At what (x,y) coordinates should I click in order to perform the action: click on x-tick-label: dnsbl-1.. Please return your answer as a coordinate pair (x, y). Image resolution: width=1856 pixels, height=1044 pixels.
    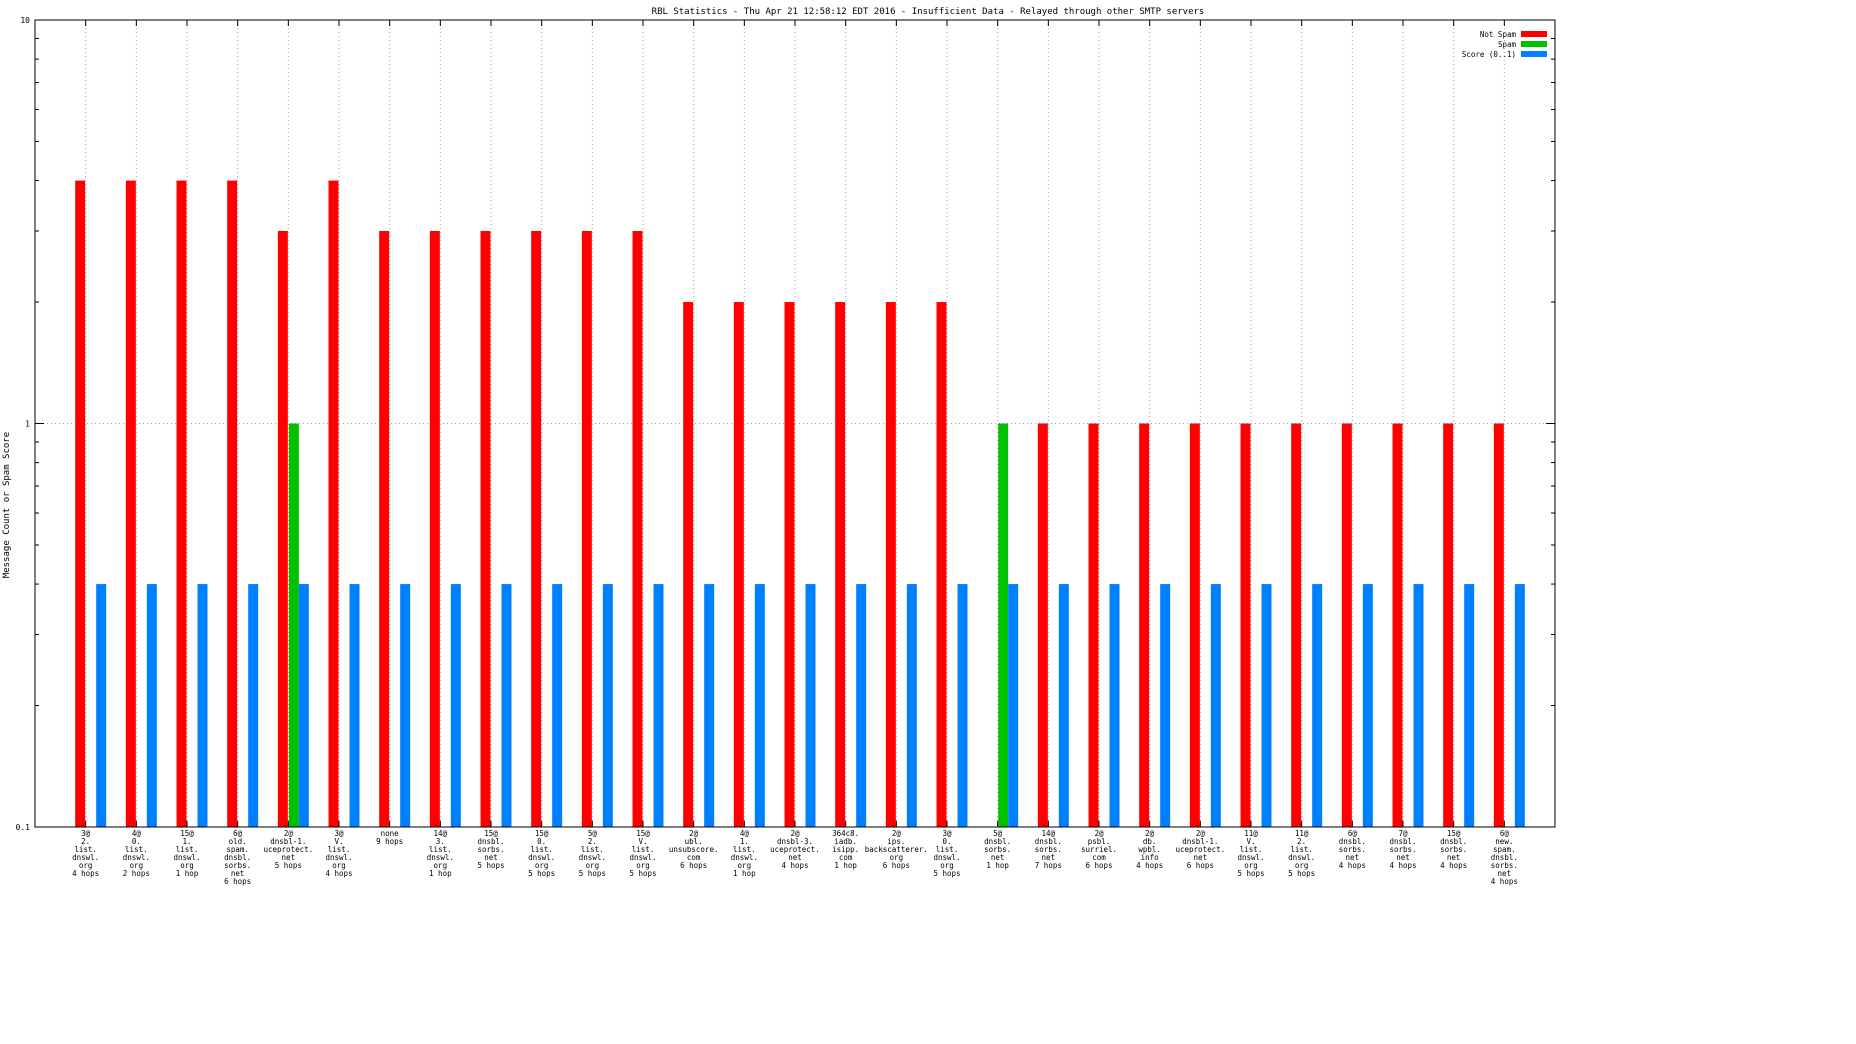
    Looking at the image, I should click on (1200, 841).